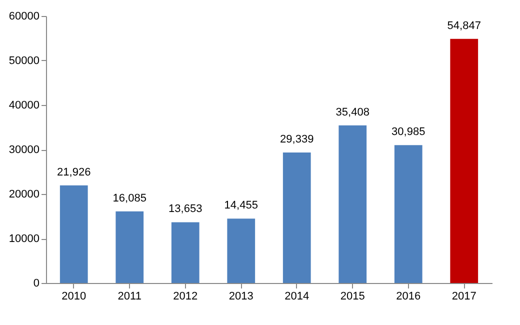  I want to click on data-label: 21,926, so click(74, 172).